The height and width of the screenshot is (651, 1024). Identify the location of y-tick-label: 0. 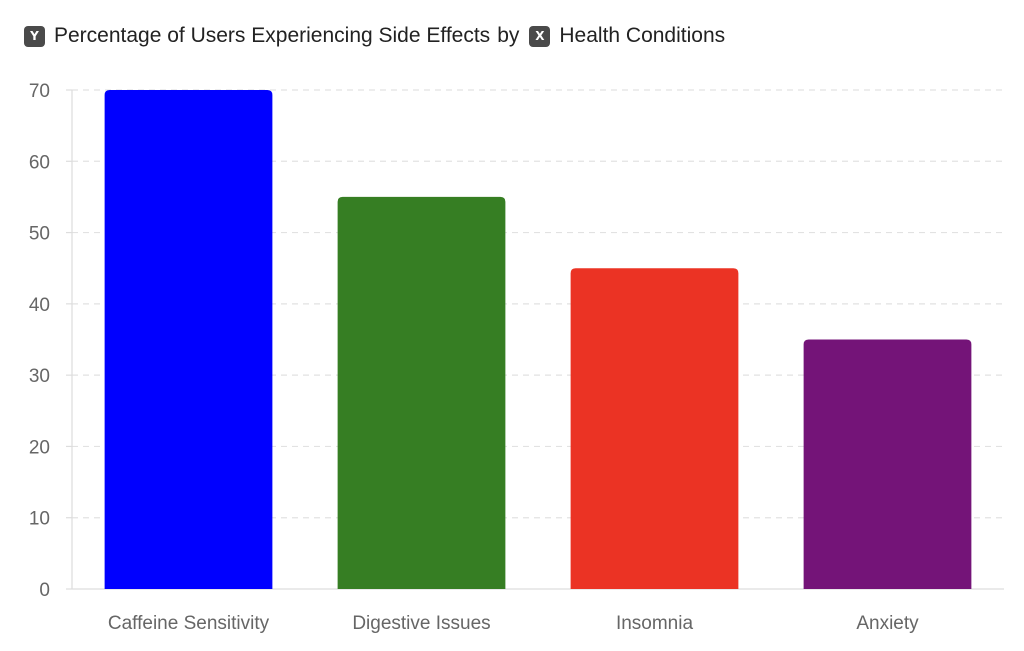
(44, 590).